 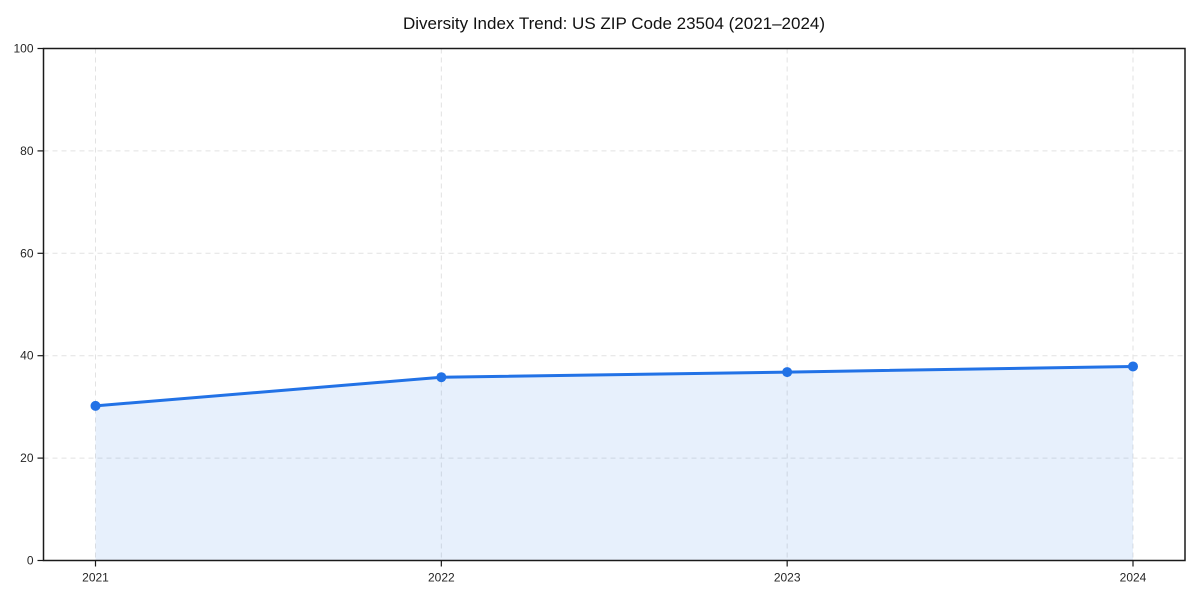 I want to click on y-tick-label: 0, so click(x=30, y=561).